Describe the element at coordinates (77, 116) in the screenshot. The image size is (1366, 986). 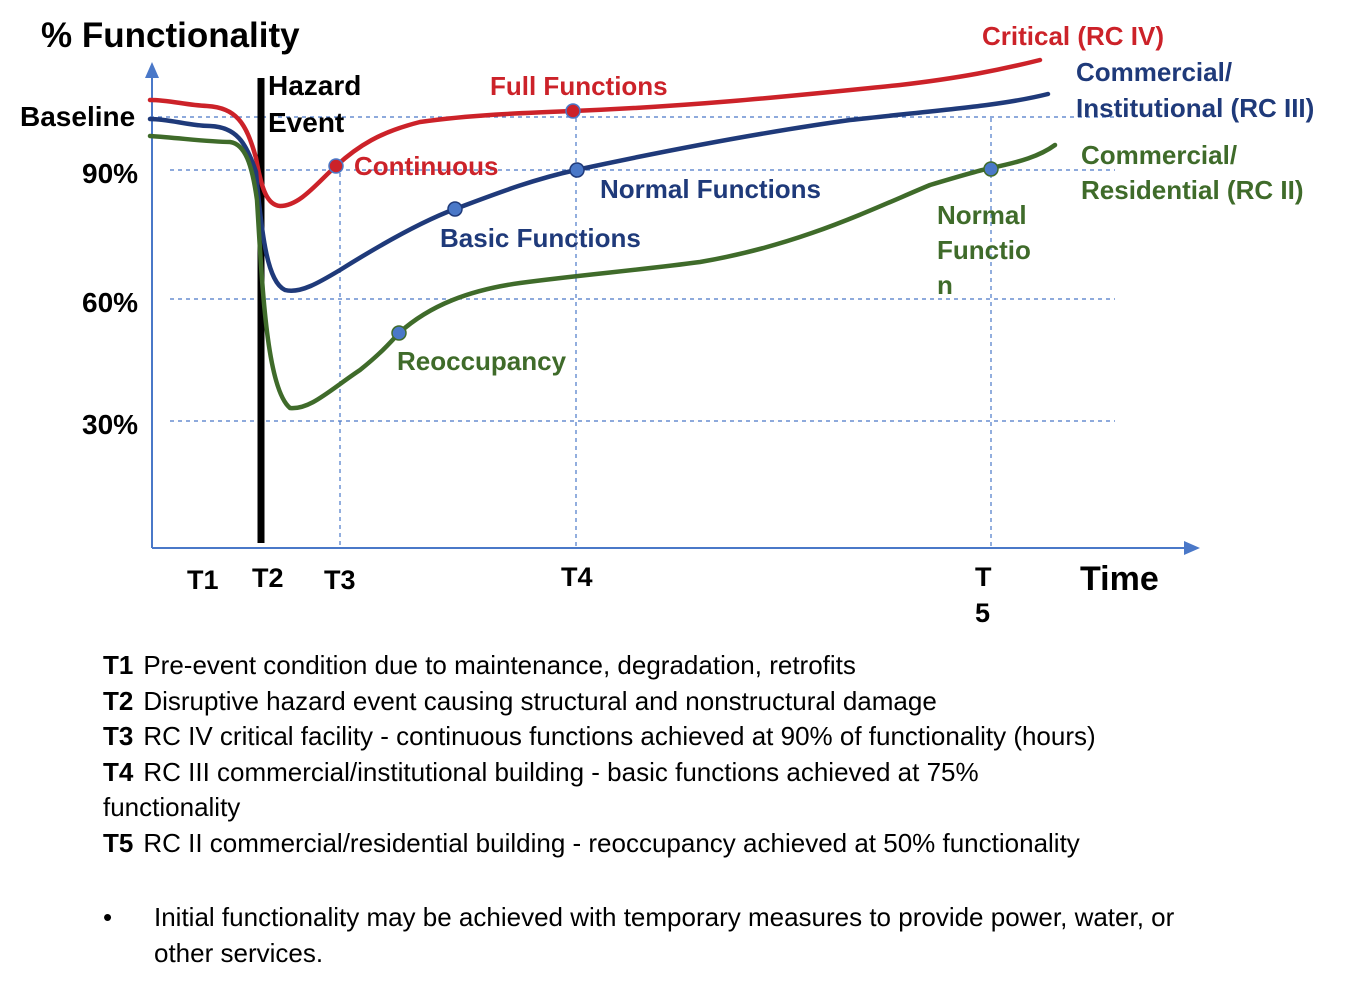
I see `y-tick-baseline: Baseline` at that location.